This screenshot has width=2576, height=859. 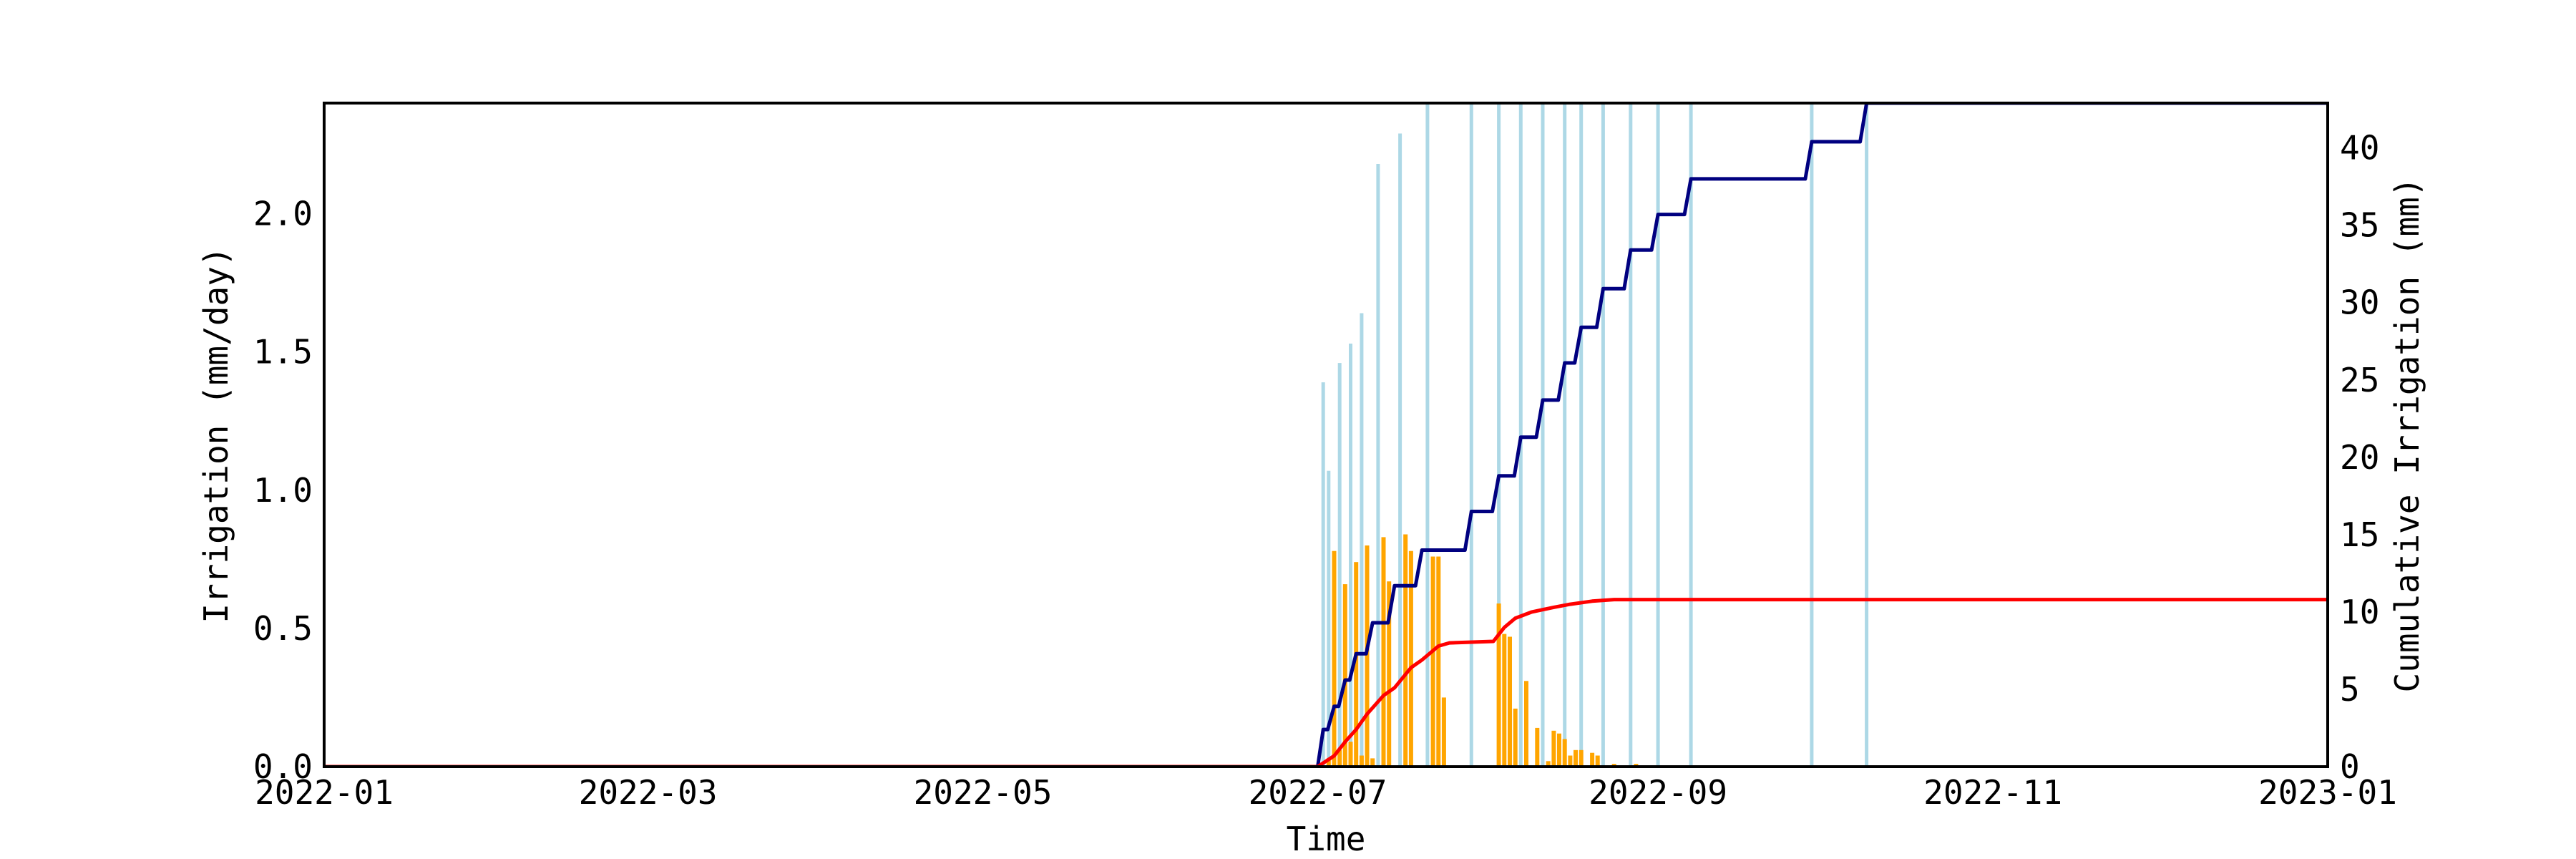 I want to click on y-tick-label: 2.0, so click(x=283, y=214).